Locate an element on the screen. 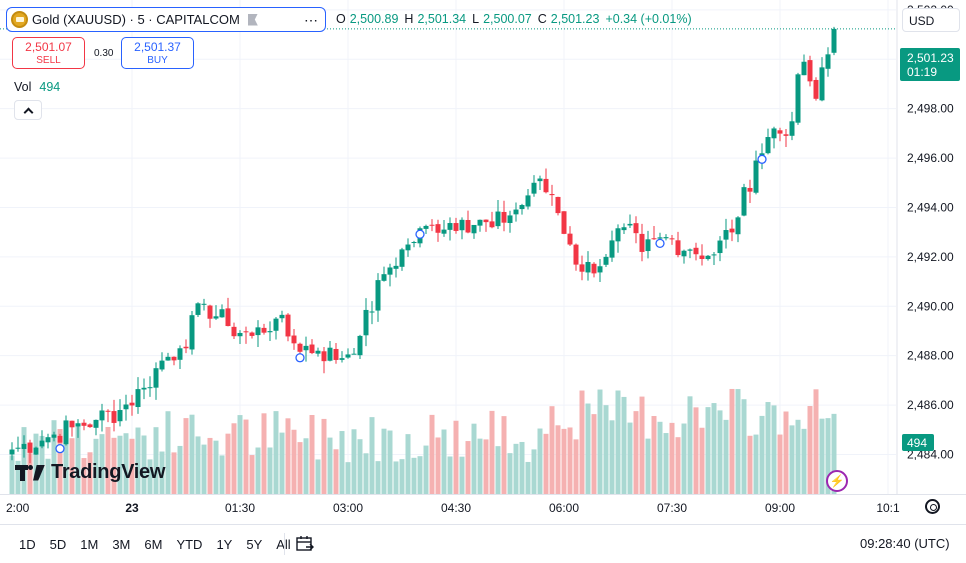 This screenshot has height=563, width=966. utc-clock: 09:28:40 (UTC) is located at coordinates (905, 543).